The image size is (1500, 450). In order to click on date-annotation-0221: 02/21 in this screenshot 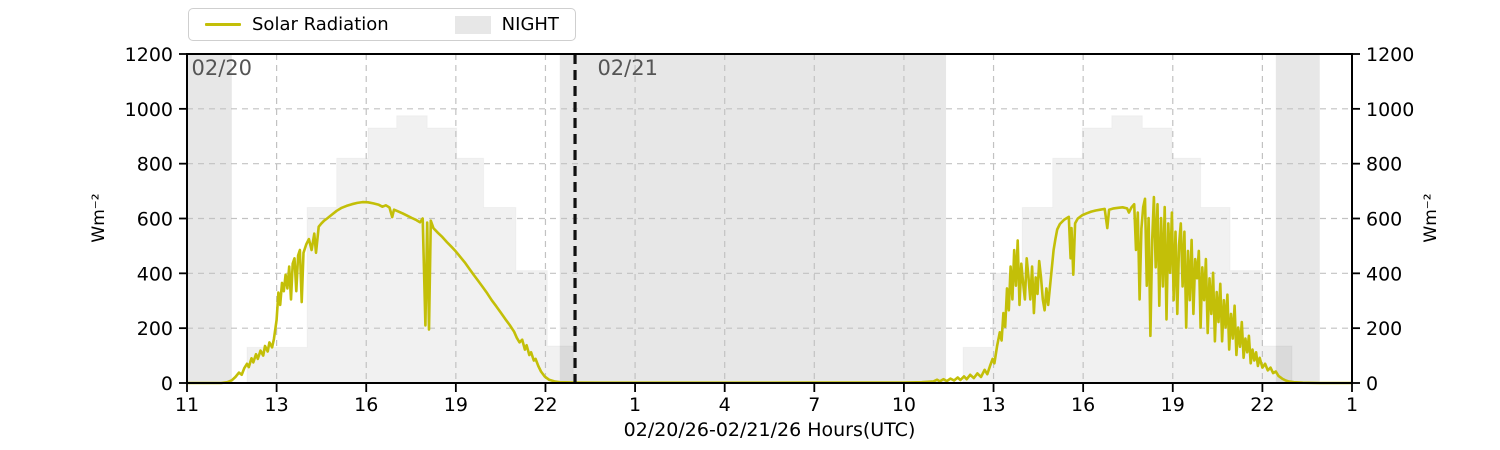, I will do `click(627, 68)`.